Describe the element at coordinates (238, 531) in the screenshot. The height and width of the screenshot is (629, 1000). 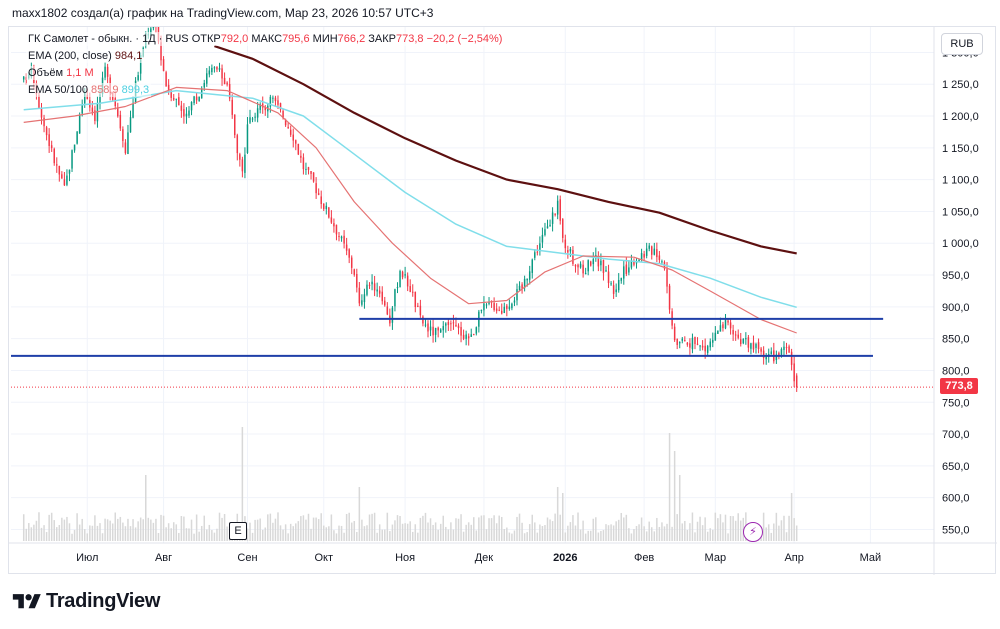
I see `earnings-badge: E` at that location.